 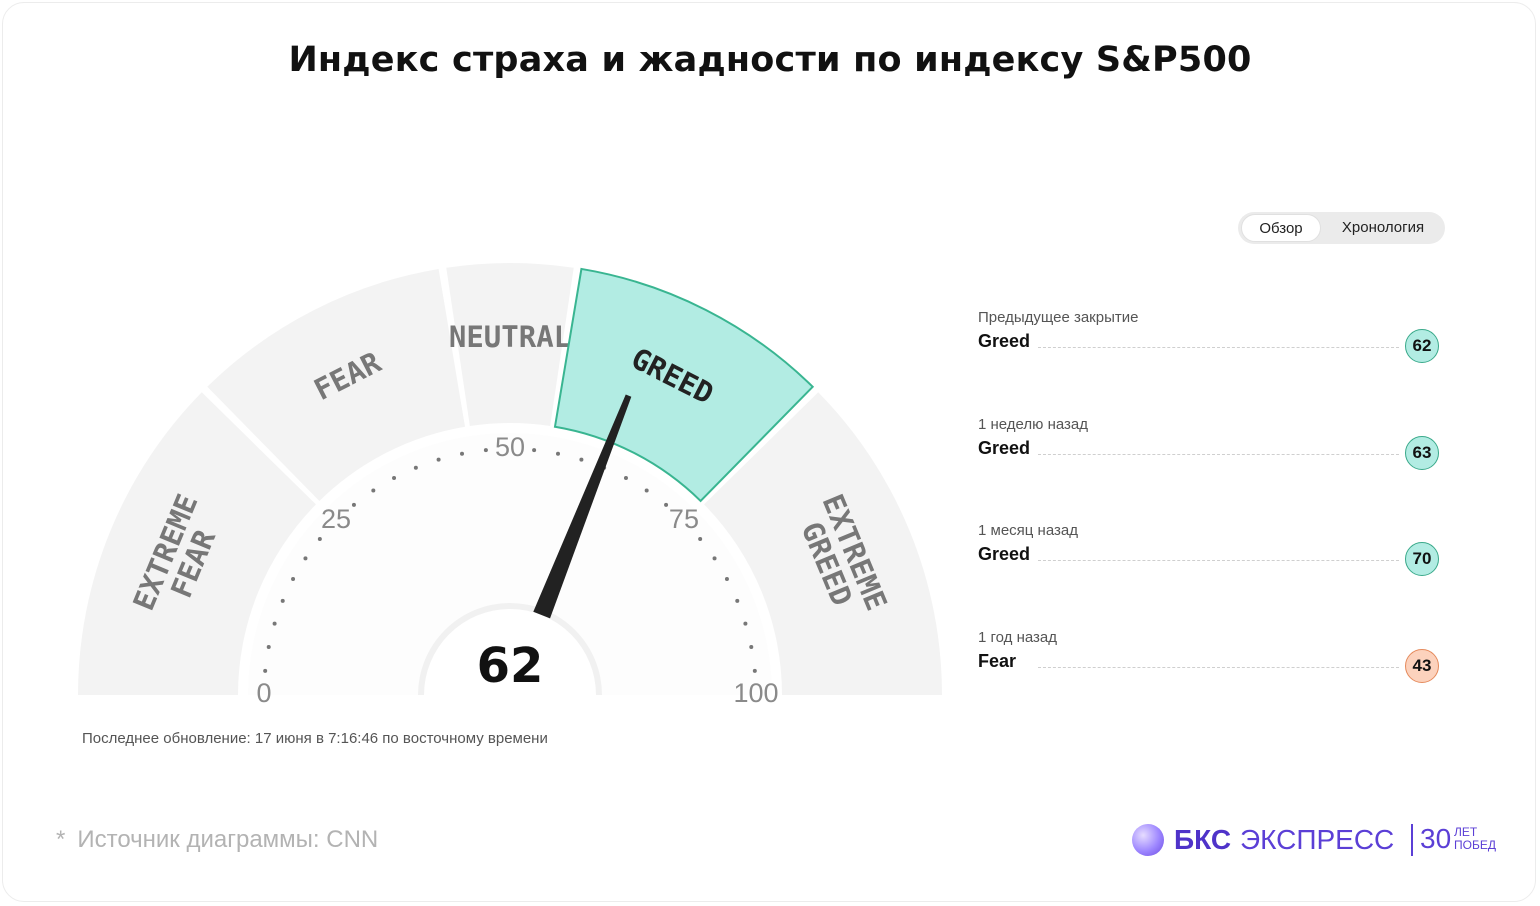 I want to click on view-toggle: Обзор Хронология, so click(x=1341, y=228).